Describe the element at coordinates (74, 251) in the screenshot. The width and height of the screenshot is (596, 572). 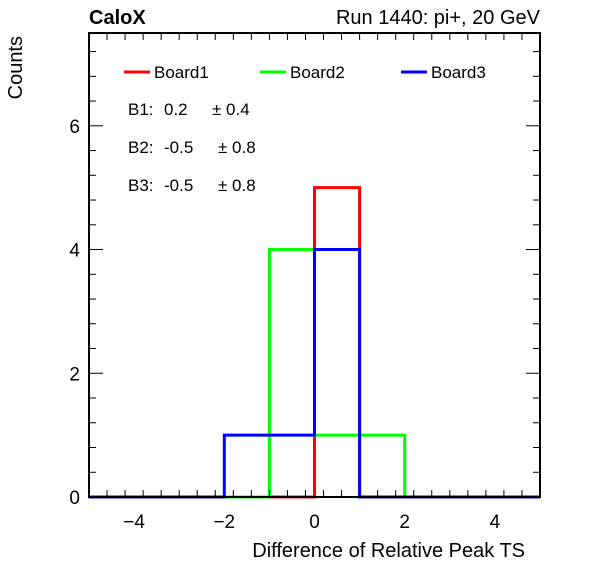
I see `y-tick-label: 4` at that location.